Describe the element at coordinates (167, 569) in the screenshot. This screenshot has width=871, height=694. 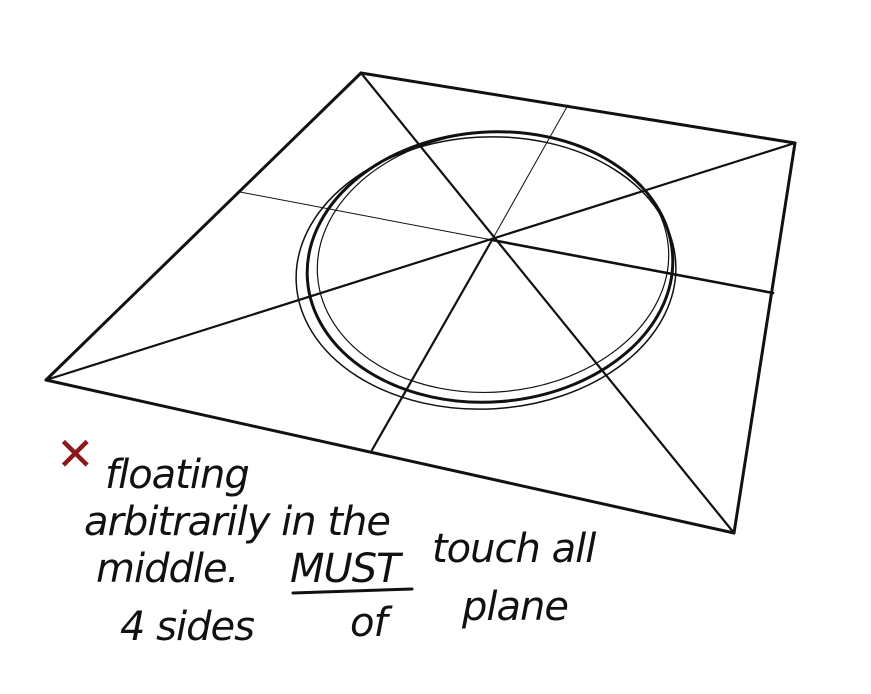
I see `annotation-line-3-a: middle.` at that location.